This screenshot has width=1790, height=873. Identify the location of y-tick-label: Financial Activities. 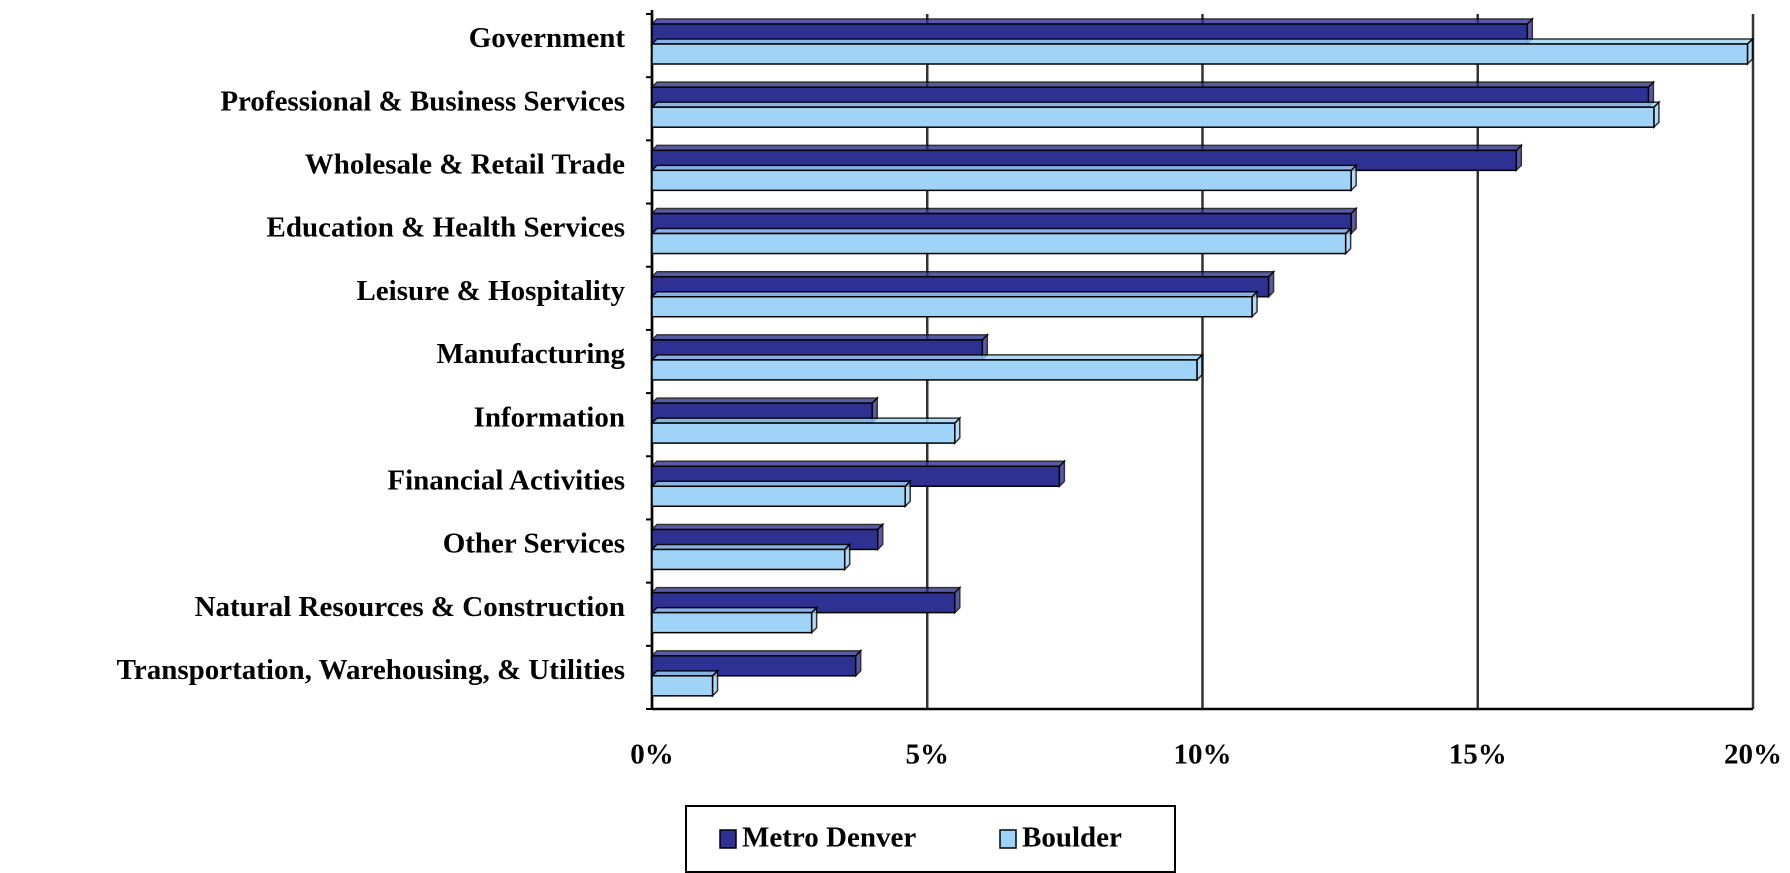
(506, 480).